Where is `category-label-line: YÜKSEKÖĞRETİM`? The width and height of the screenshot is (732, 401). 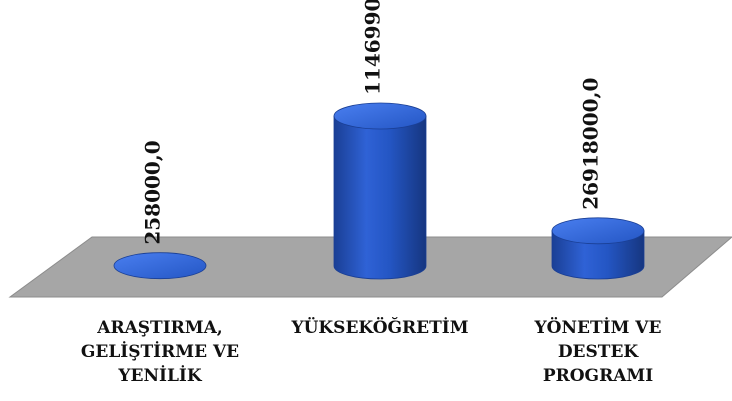 category-label-line: YÜKSEKÖĞRETİM is located at coordinates (380, 328).